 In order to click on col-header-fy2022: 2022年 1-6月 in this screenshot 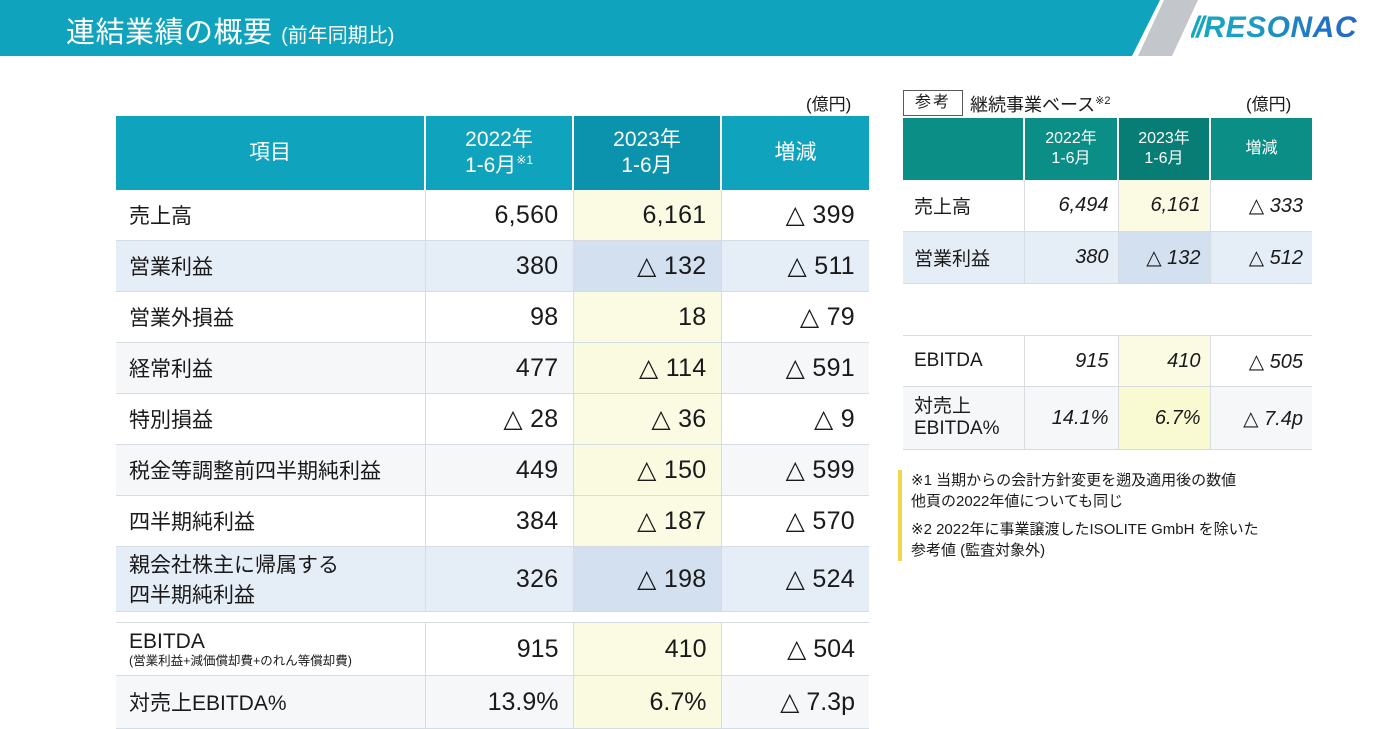, I will do `click(1071, 149)`.